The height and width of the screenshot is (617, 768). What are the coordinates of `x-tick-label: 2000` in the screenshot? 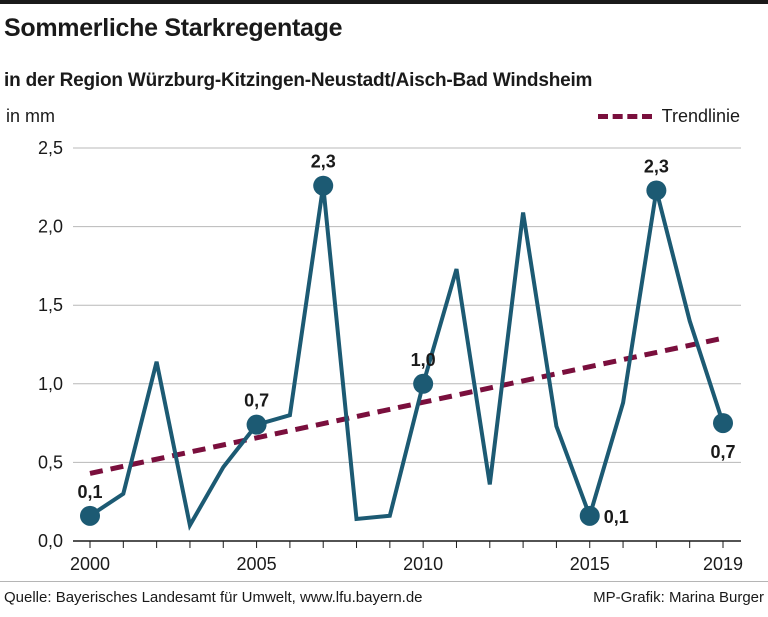 It's located at (90, 564).